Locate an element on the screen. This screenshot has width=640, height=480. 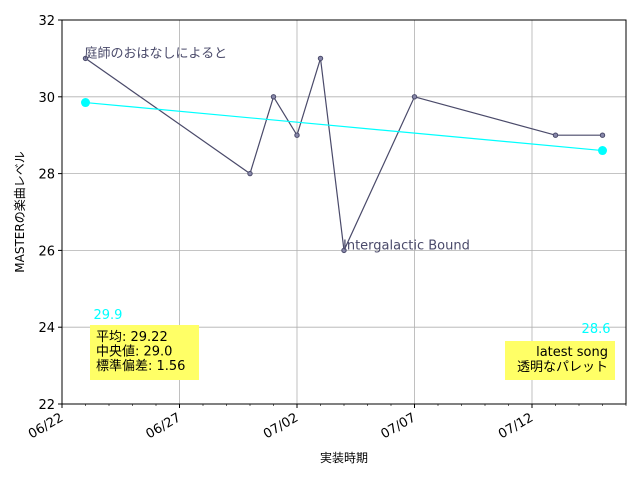
stats-box is located at coordinates (144, 352).